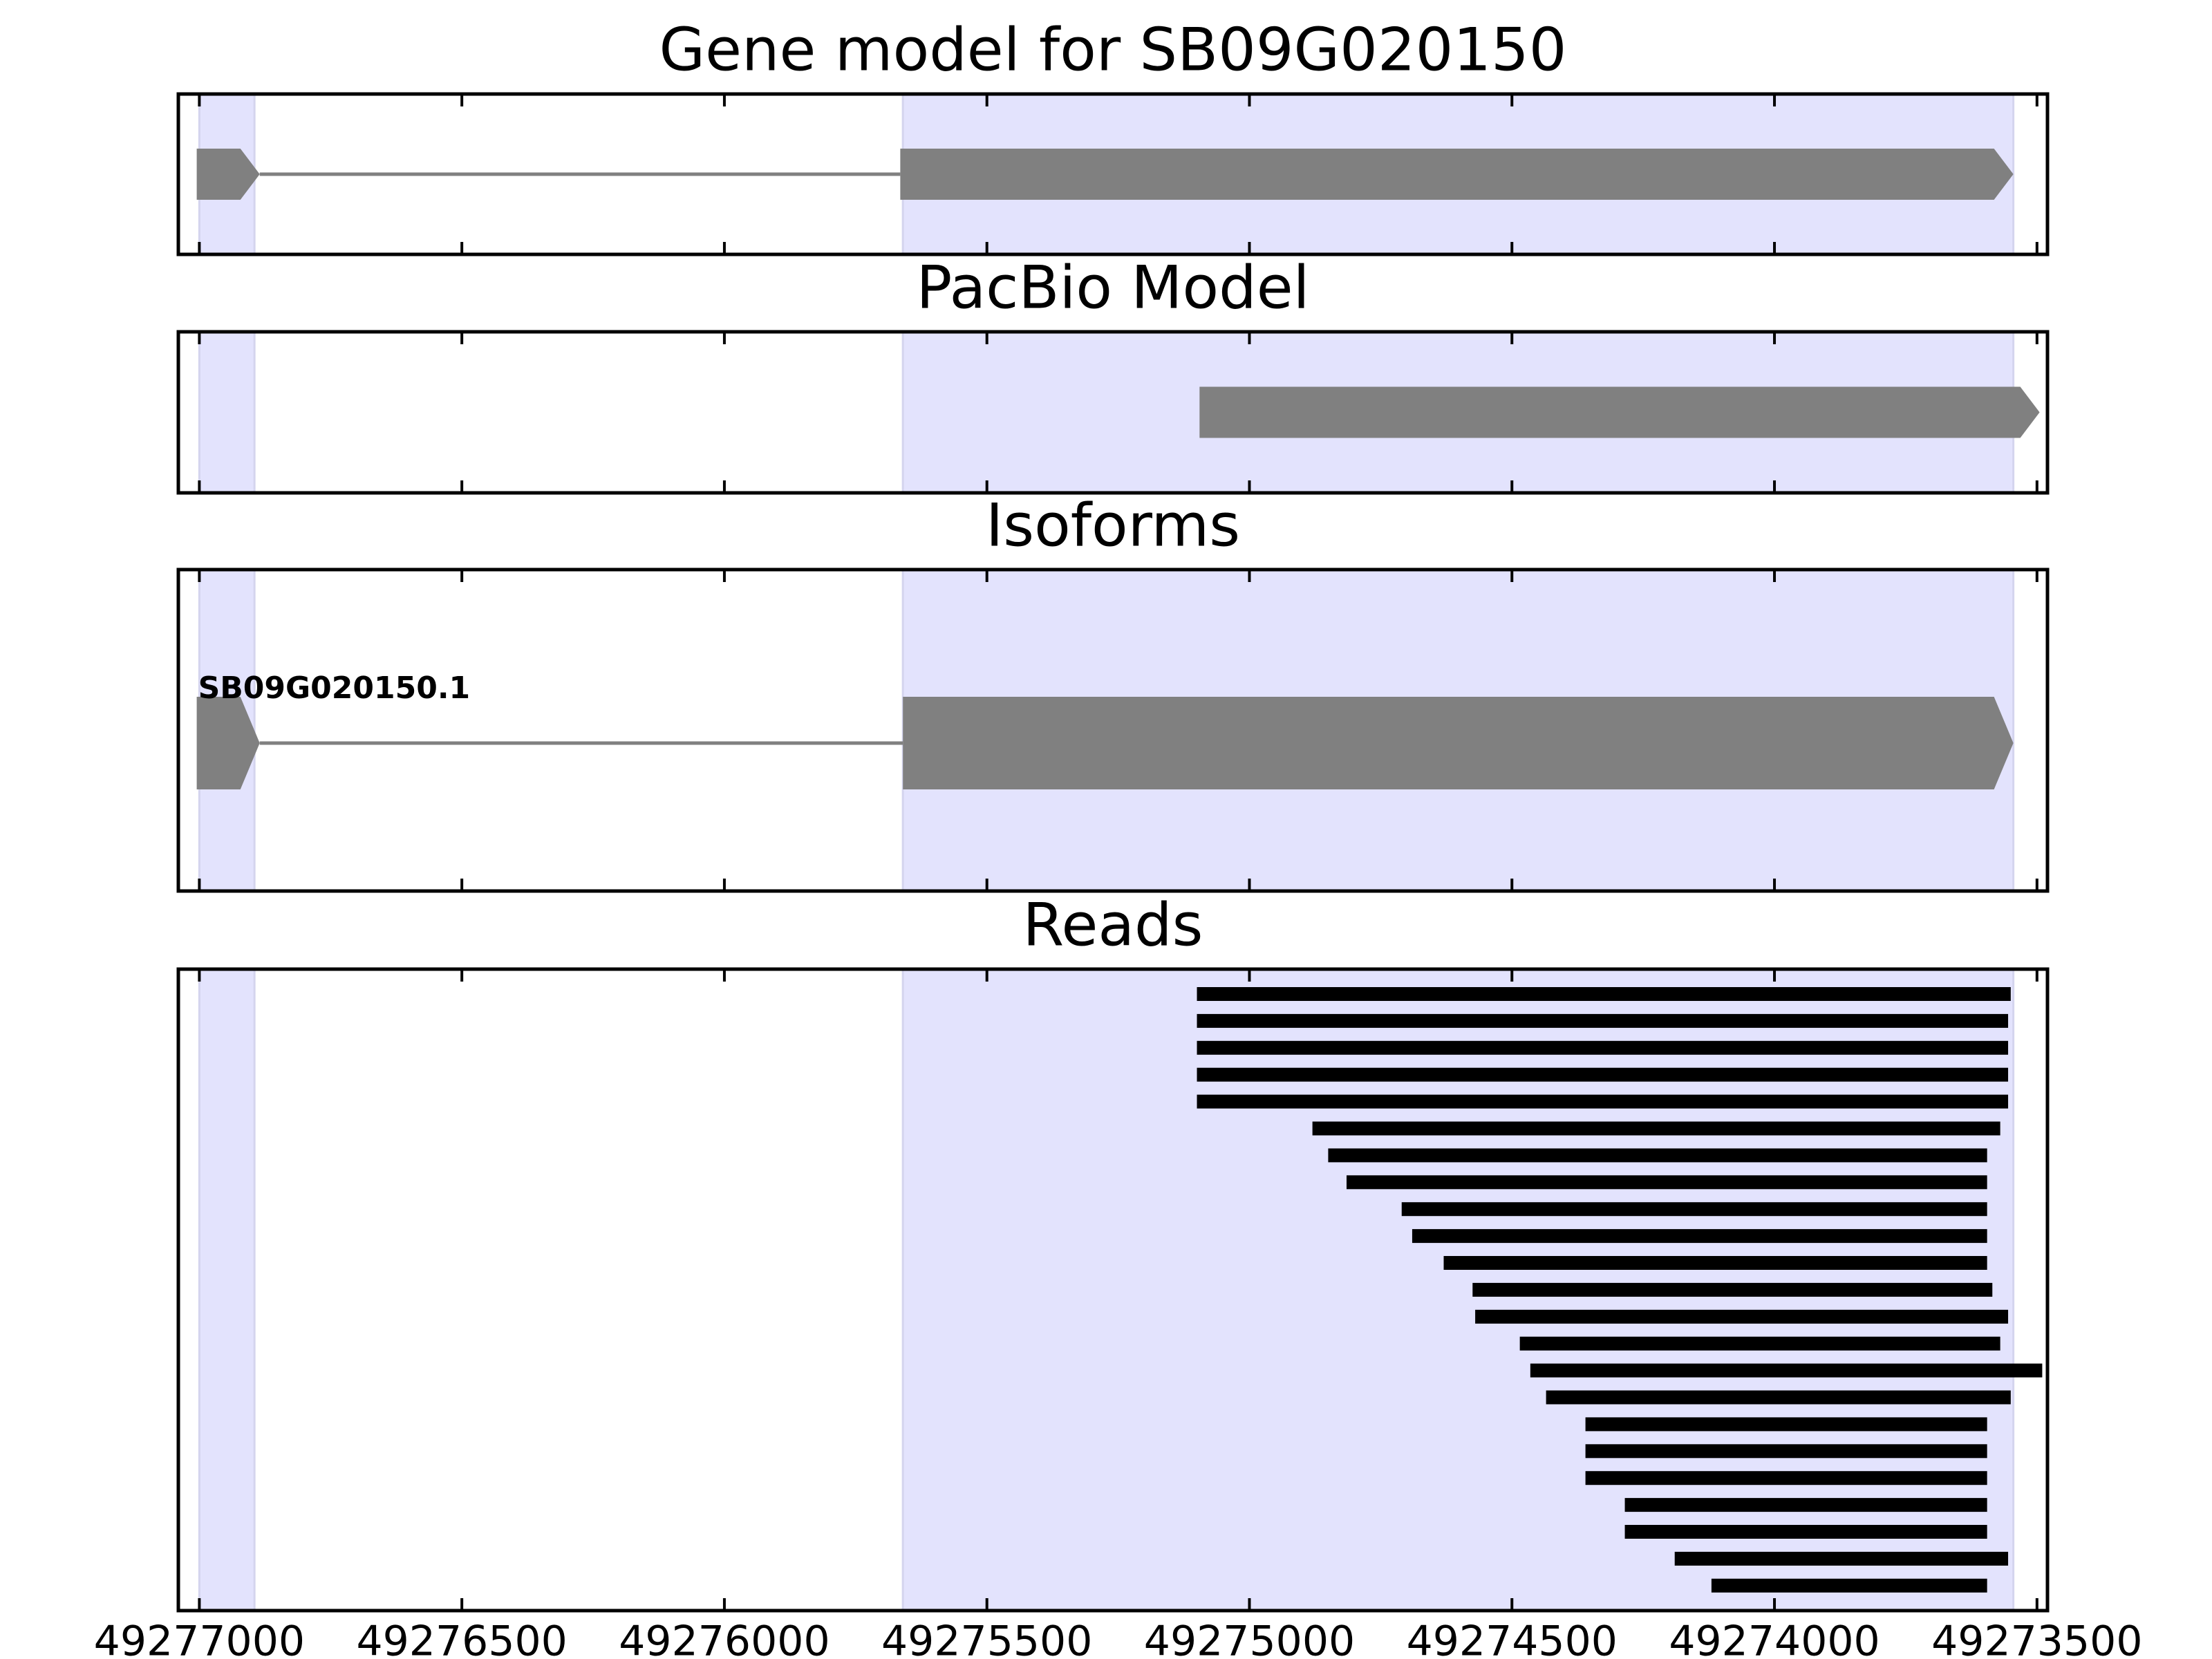 The width and height of the screenshot is (2212, 1659). I want to click on panel-1: Gene model for SB09G020150, so click(1113, 135).